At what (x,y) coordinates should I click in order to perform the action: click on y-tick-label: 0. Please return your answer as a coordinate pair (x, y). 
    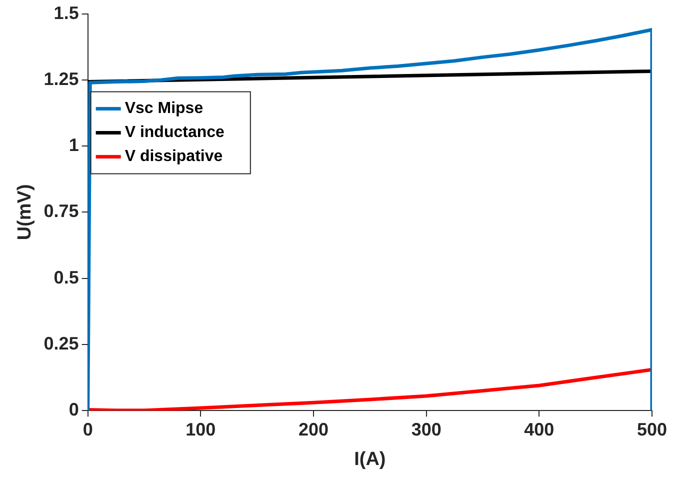
    Looking at the image, I should click on (73, 410).